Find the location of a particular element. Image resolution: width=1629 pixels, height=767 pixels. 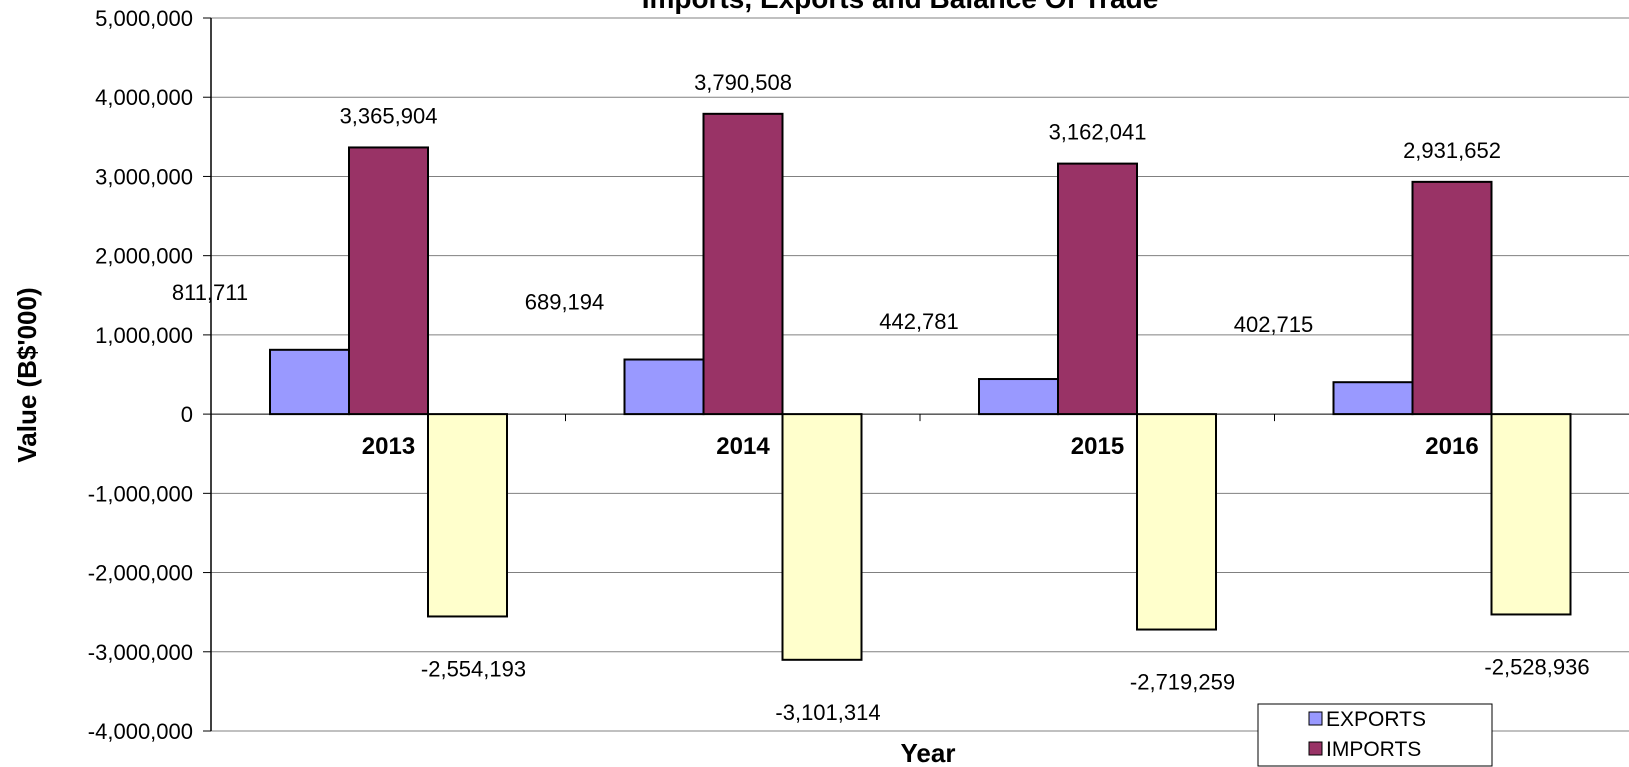

data-label-exports-2013: 811,711 is located at coordinates (210, 292).